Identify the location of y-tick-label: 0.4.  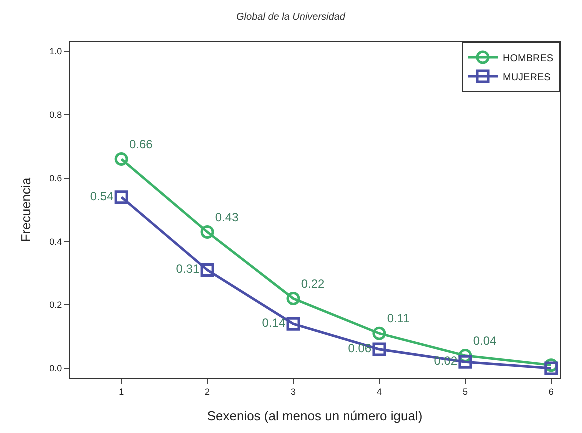
(56, 241).